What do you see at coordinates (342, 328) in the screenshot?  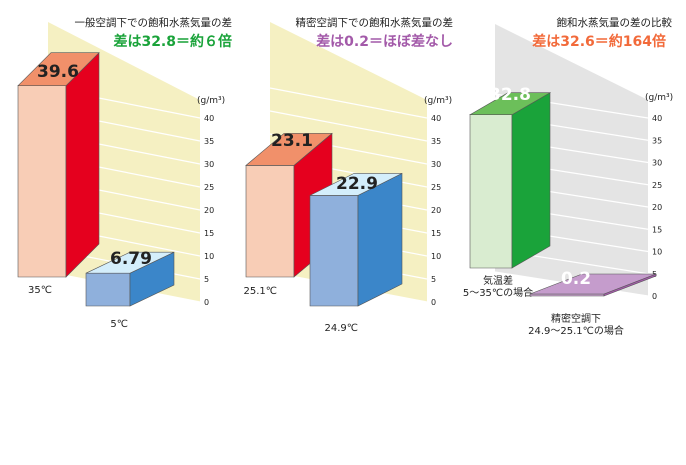 I see `category-label: 24.9℃` at bounding box center [342, 328].